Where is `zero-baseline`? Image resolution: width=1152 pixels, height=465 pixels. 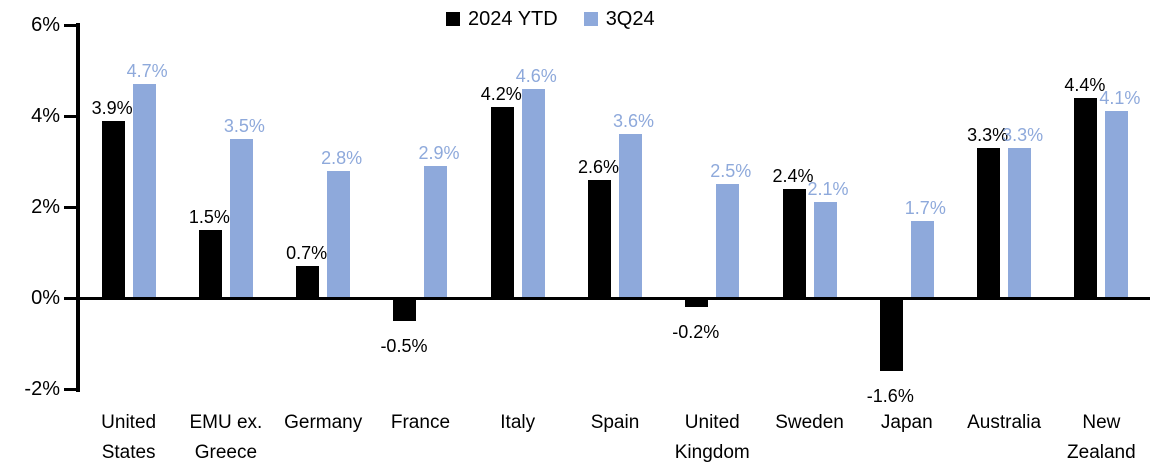
zero-baseline is located at coordinates (613, 298).